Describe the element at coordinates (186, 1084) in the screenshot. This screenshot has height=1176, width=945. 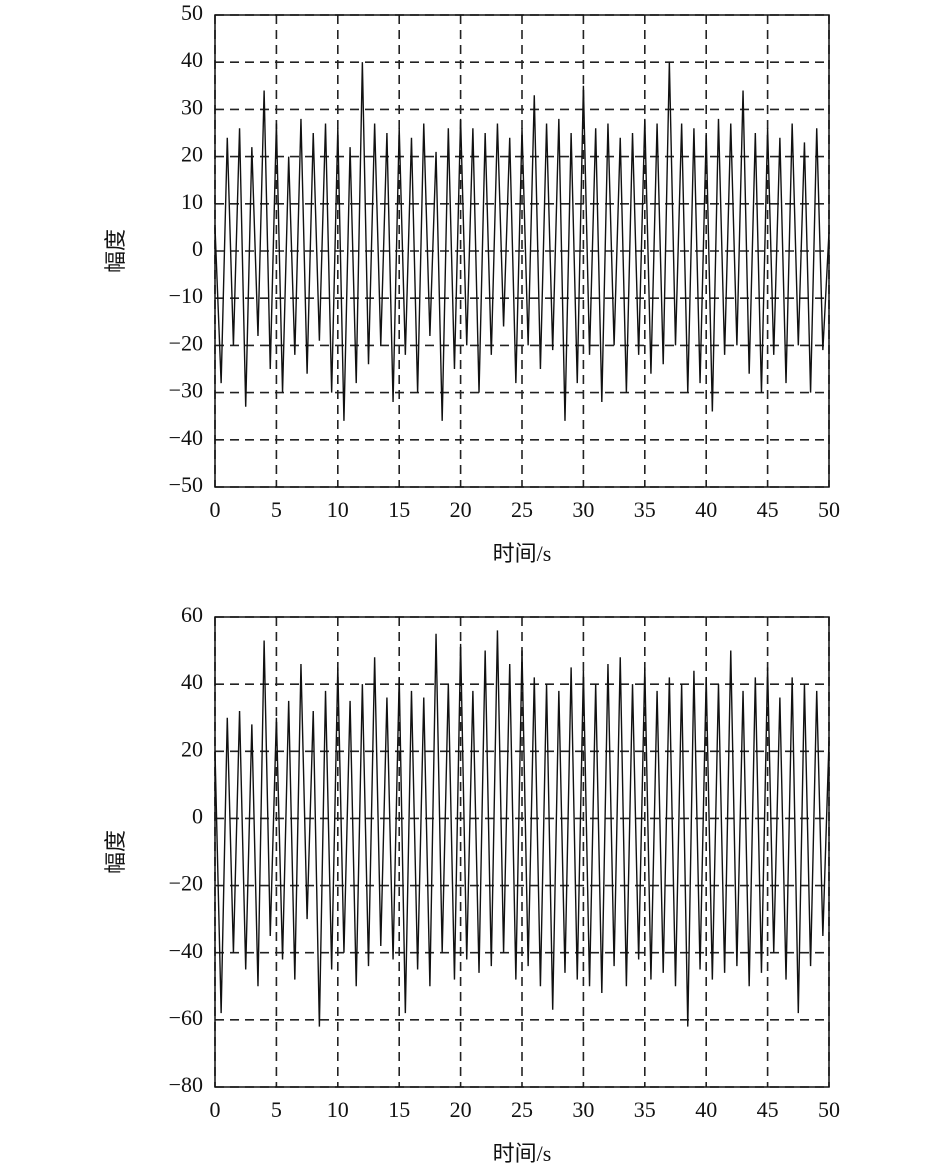
I see `y-tick-label: −80` at that location.